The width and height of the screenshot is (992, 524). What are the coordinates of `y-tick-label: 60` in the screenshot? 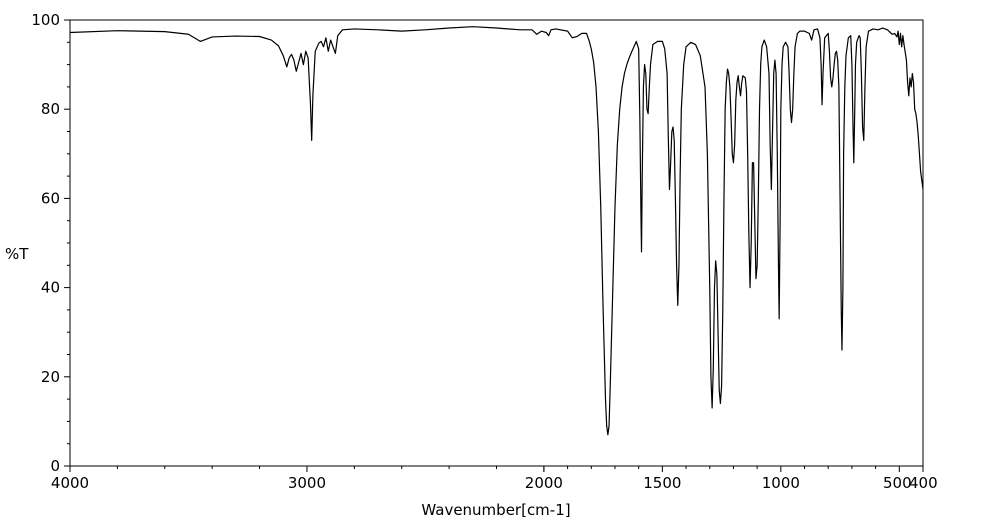 It's located at (50, 198).